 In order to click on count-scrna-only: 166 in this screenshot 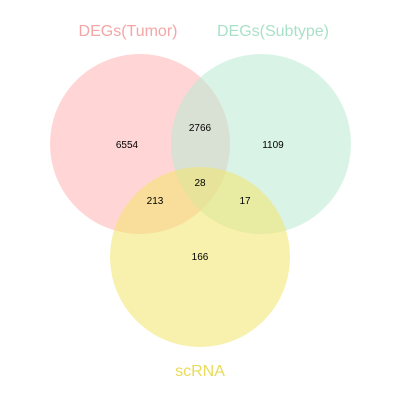, I will do `click(200, 257)`.